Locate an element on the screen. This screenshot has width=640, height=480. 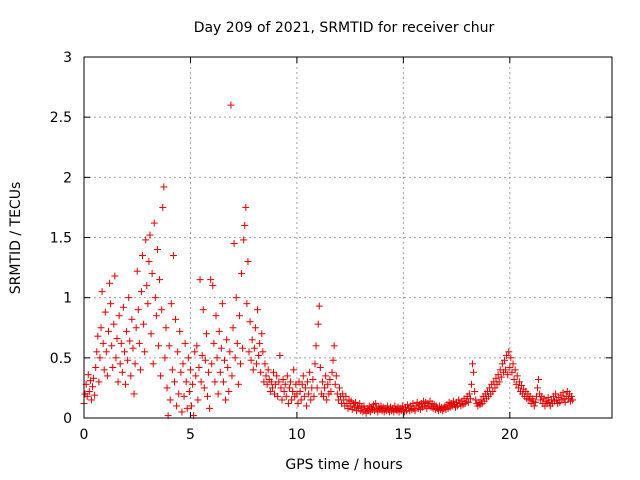
y-tick-labels: 0 0.5 1 1.5 2 2.5 3 is located at coordinates (61, 238).